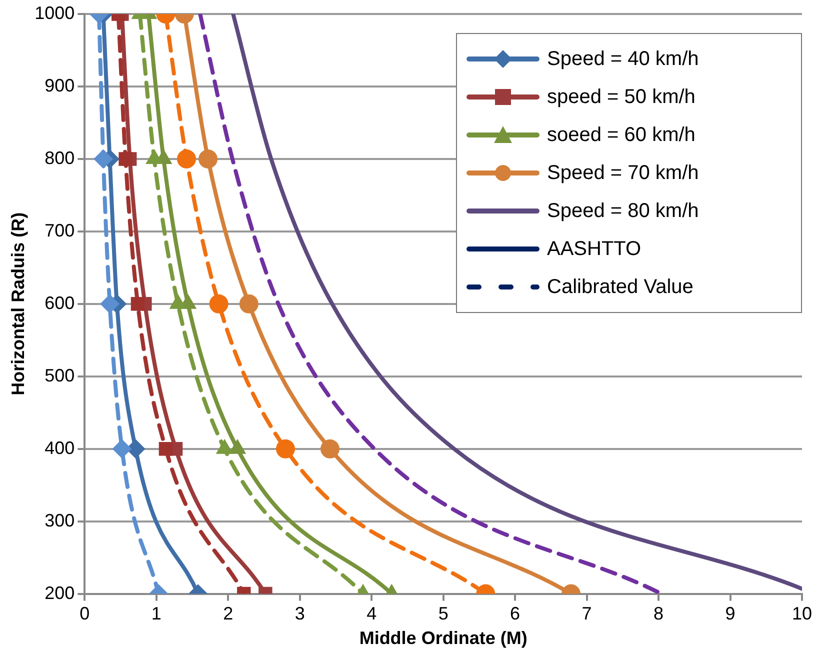 The width and height of the screenshot is (822, 654). Describe the element at coordinates (228, 614) in the screenshot. I see `x-tick-label: 2` at that location.